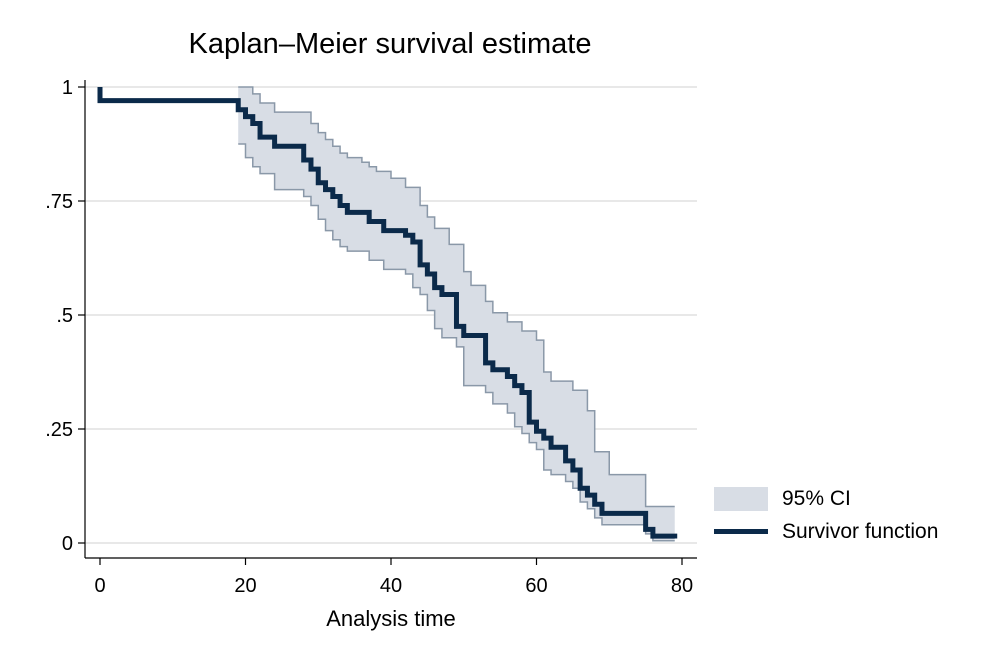 This screenshot has height=667, width=1000. Describe the element at coordinates (59, 430) in the screenshot. I see `y-tick-label: .25` at that location.